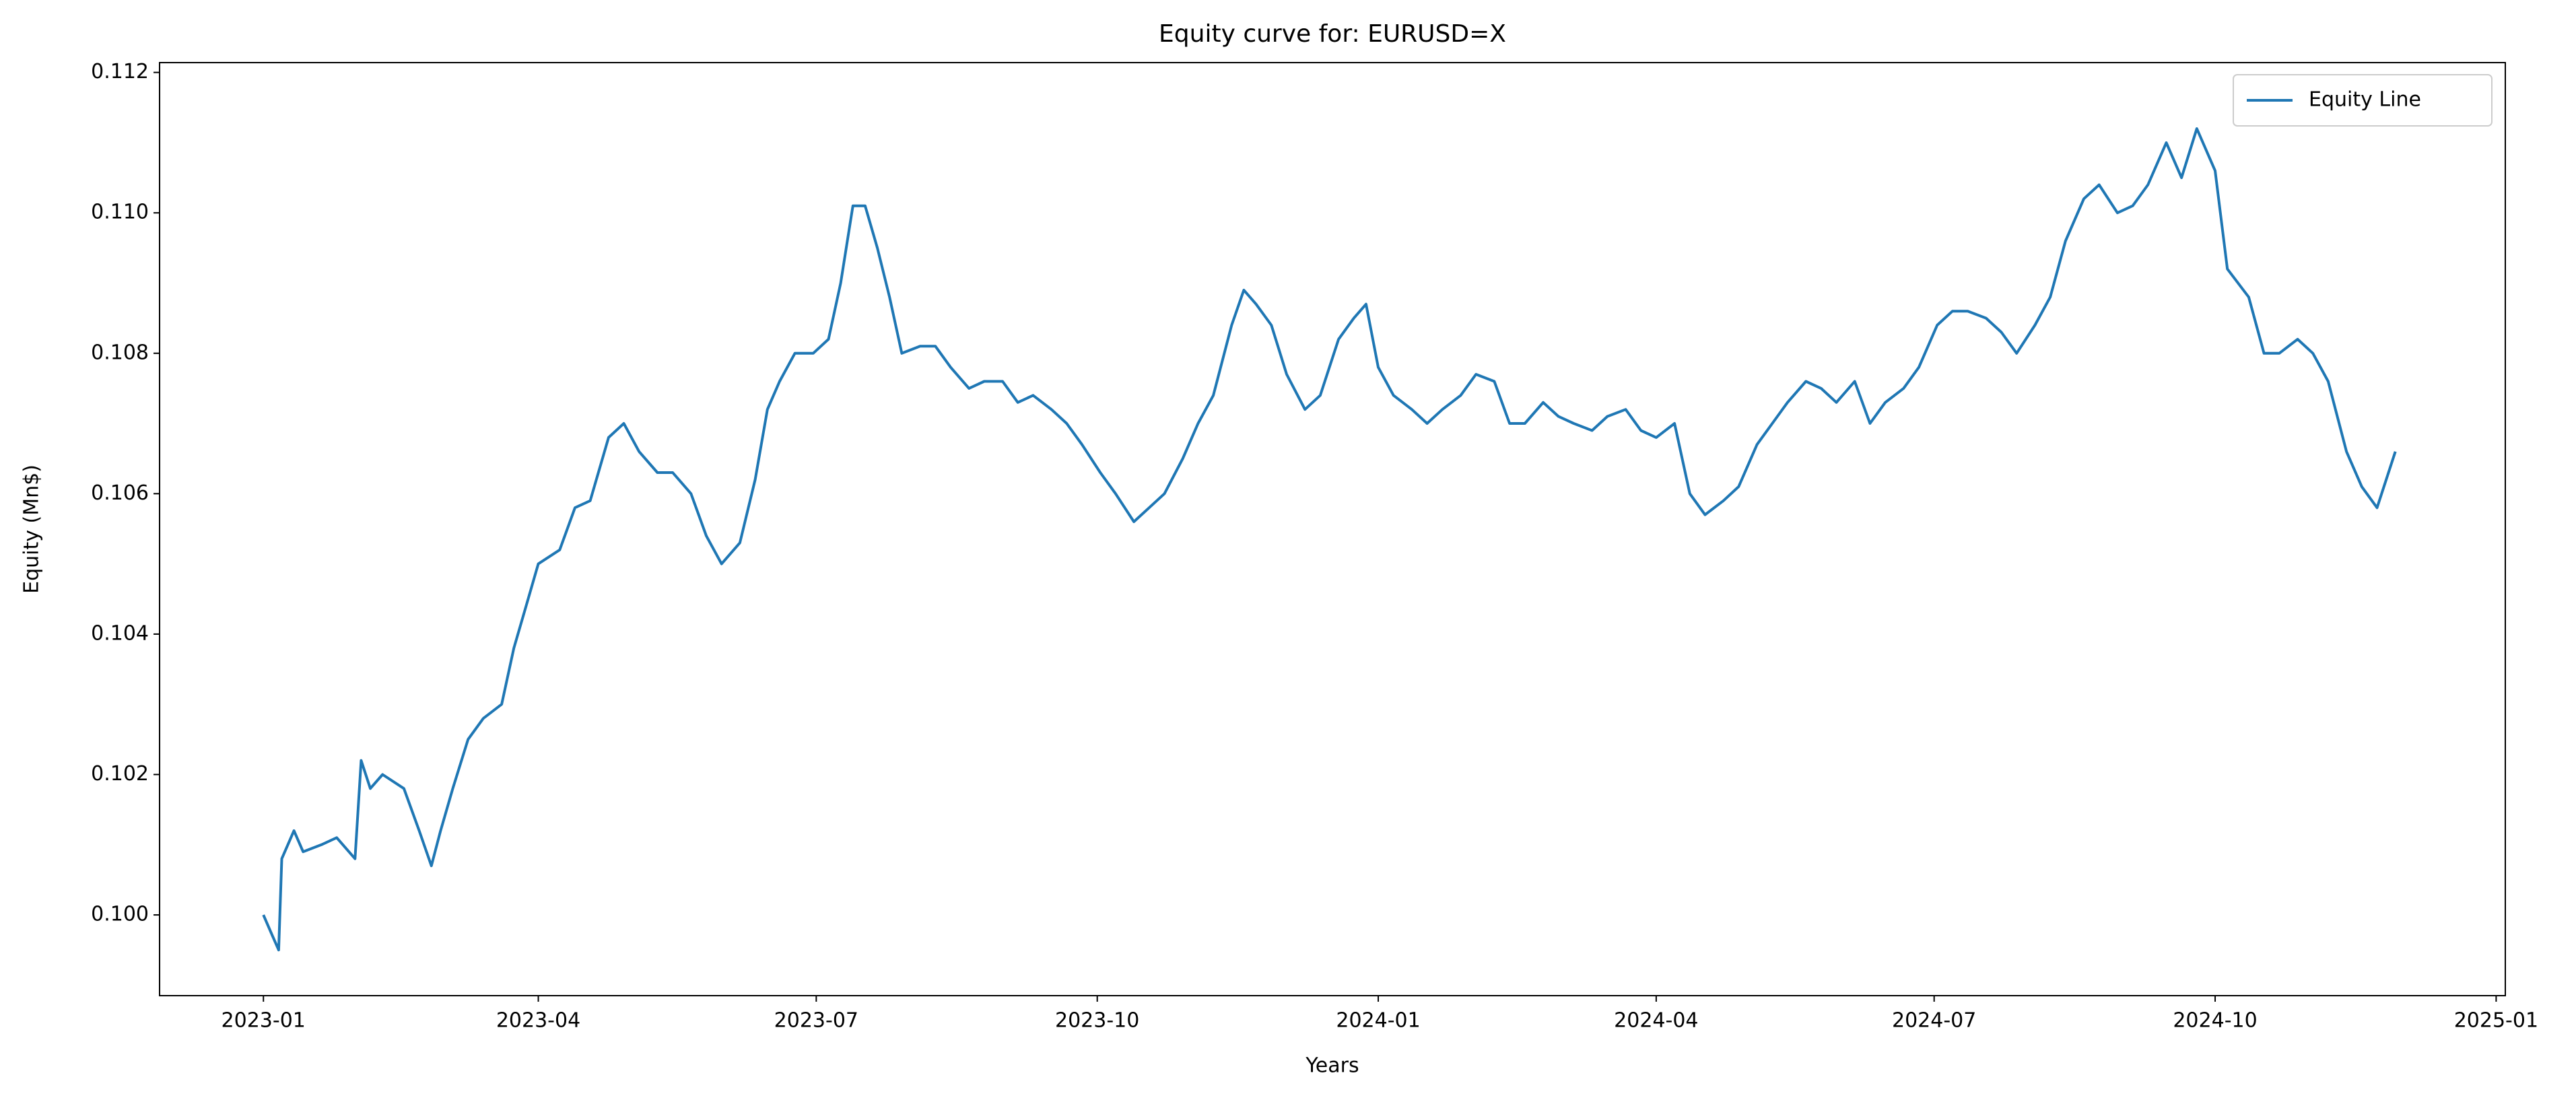 The height and width of the screenshot is (1100, 2576). Describe the element at coordinates (2496, 1021) in the screenshot. I see `x-tick-label: 2025-01` at that location.